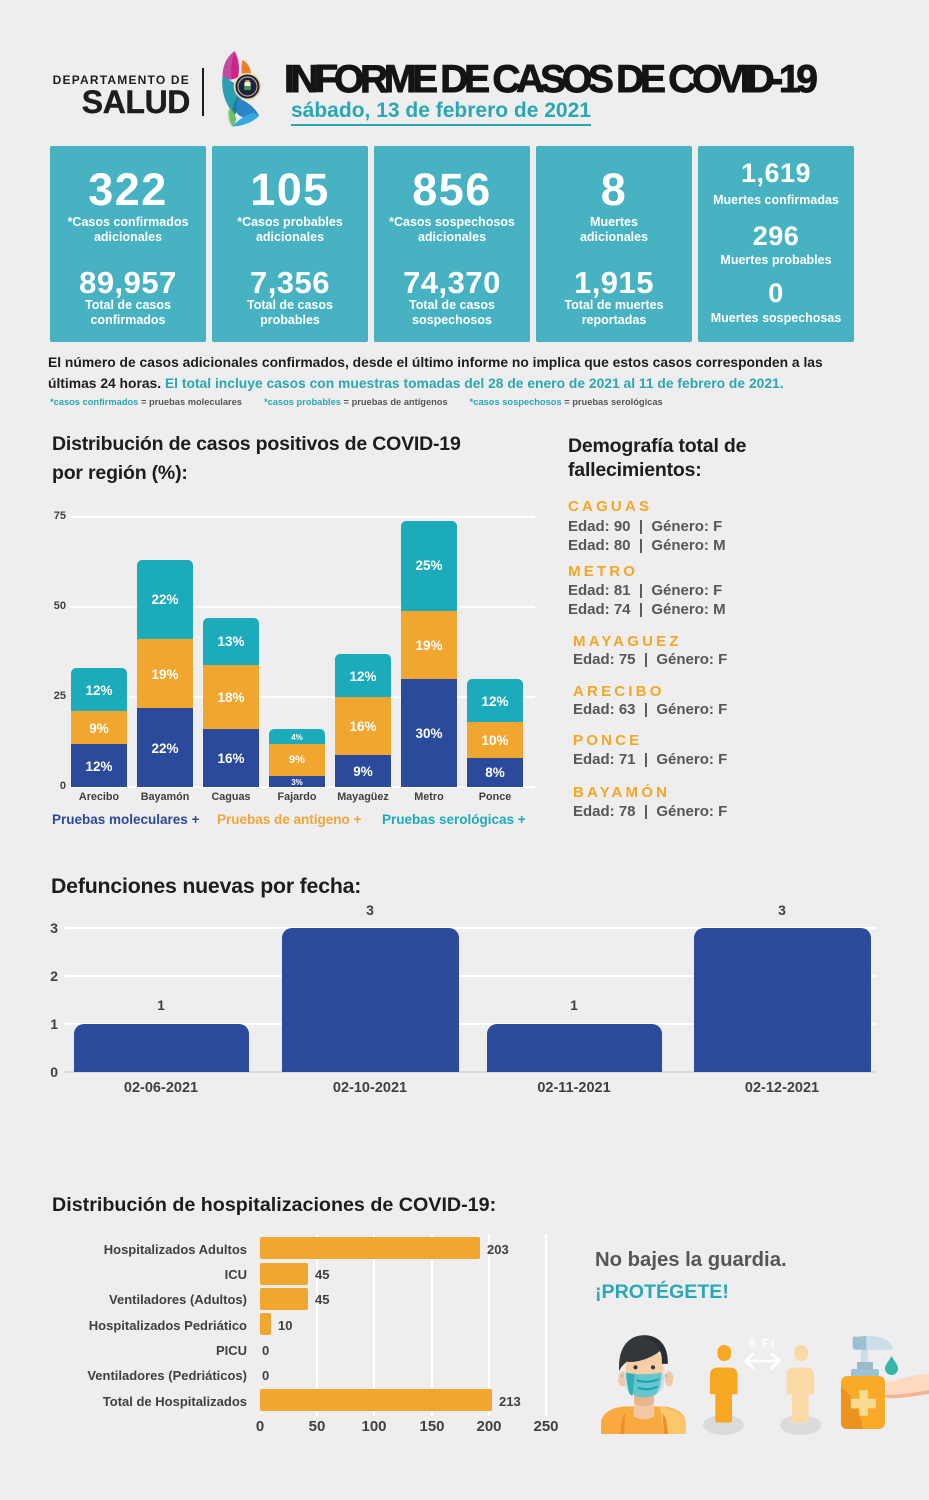  What do you see at coordinates (762, 1344) in the screenshot?
I see `svg-text: 6 Ft` at bounding box center [762, 1344].